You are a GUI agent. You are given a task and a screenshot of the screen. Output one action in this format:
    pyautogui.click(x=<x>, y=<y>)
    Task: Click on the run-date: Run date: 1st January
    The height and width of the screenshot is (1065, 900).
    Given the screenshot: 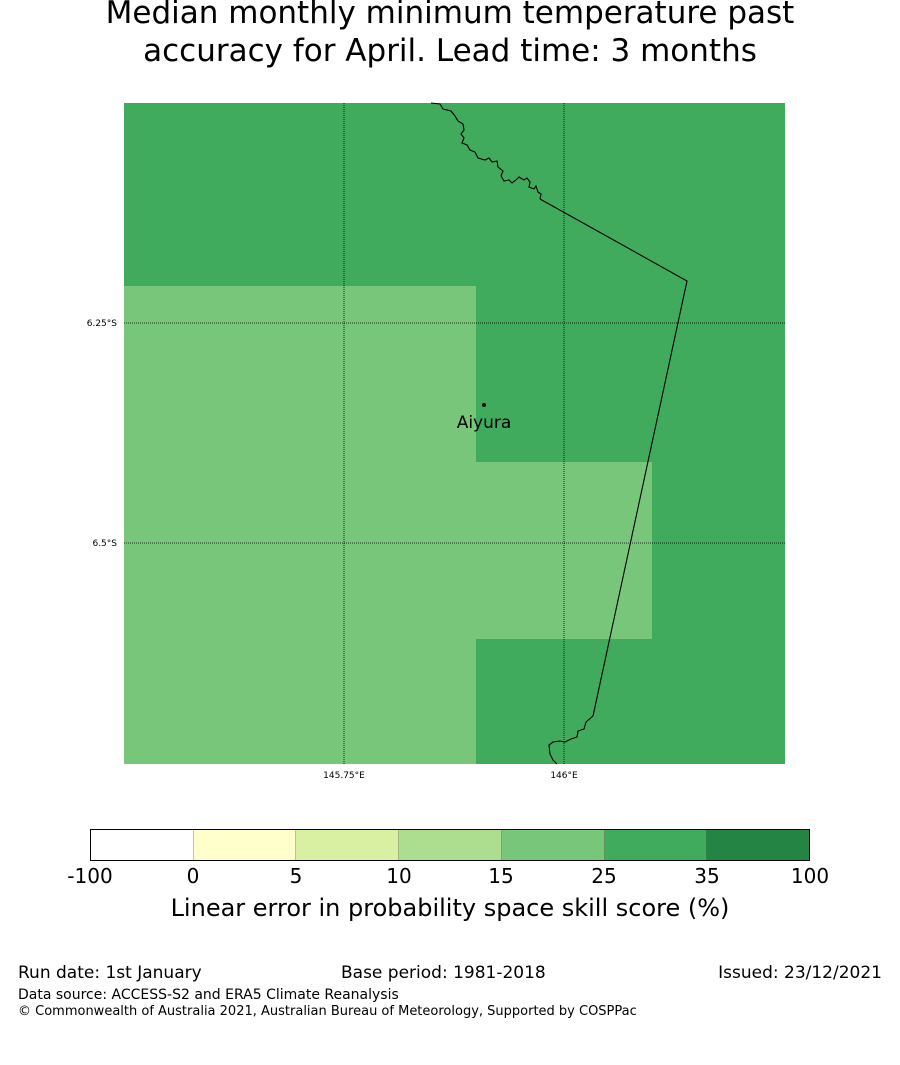 What is the action you would take?
    pyautogui.click(x=110, y=973)
    